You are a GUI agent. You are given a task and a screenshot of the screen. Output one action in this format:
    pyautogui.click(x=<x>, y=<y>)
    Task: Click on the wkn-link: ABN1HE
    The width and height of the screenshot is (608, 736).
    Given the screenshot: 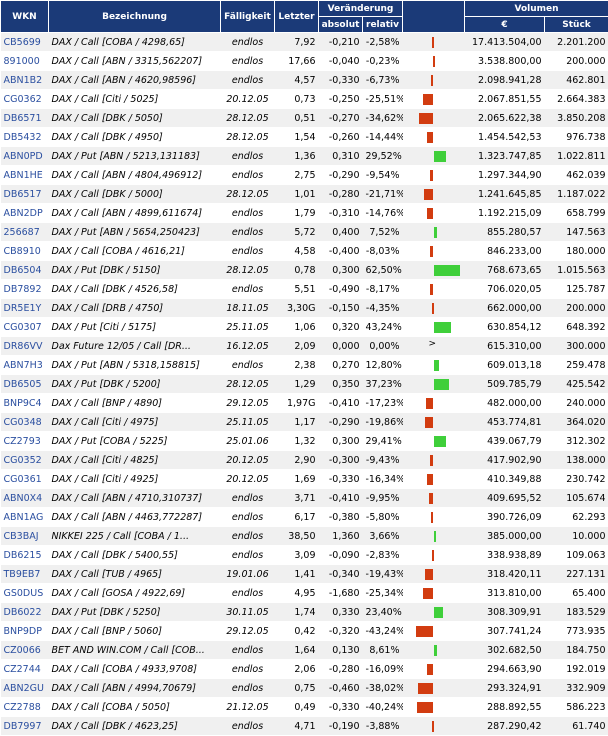 What is the action you would take?
    pyautogui.click(x=25, y=175)
    